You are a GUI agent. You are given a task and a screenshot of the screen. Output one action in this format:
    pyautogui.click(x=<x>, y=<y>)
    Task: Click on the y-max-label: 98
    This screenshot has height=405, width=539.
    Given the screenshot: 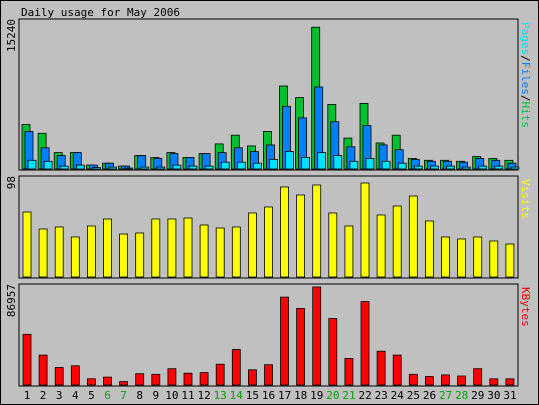 What is the action you would take?
    pyautogui.click(x=11, y=182)
    